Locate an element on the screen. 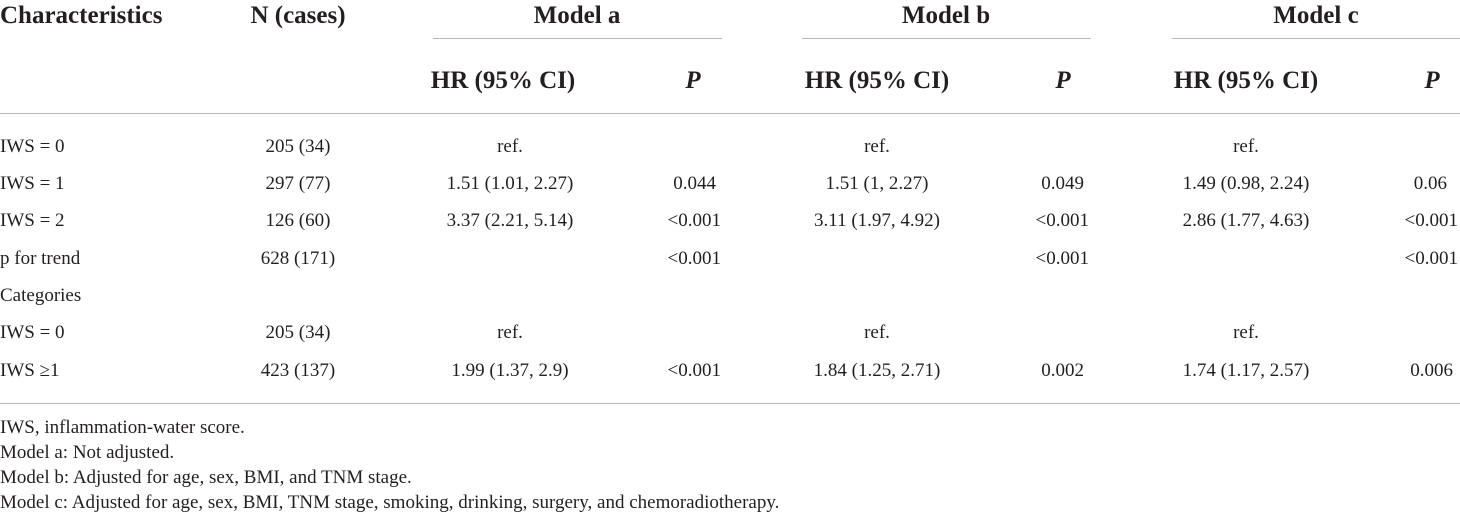 The height and width of the screenshot is (515, 1460). header-model-a: Model a is located at coordinates (577, 15).